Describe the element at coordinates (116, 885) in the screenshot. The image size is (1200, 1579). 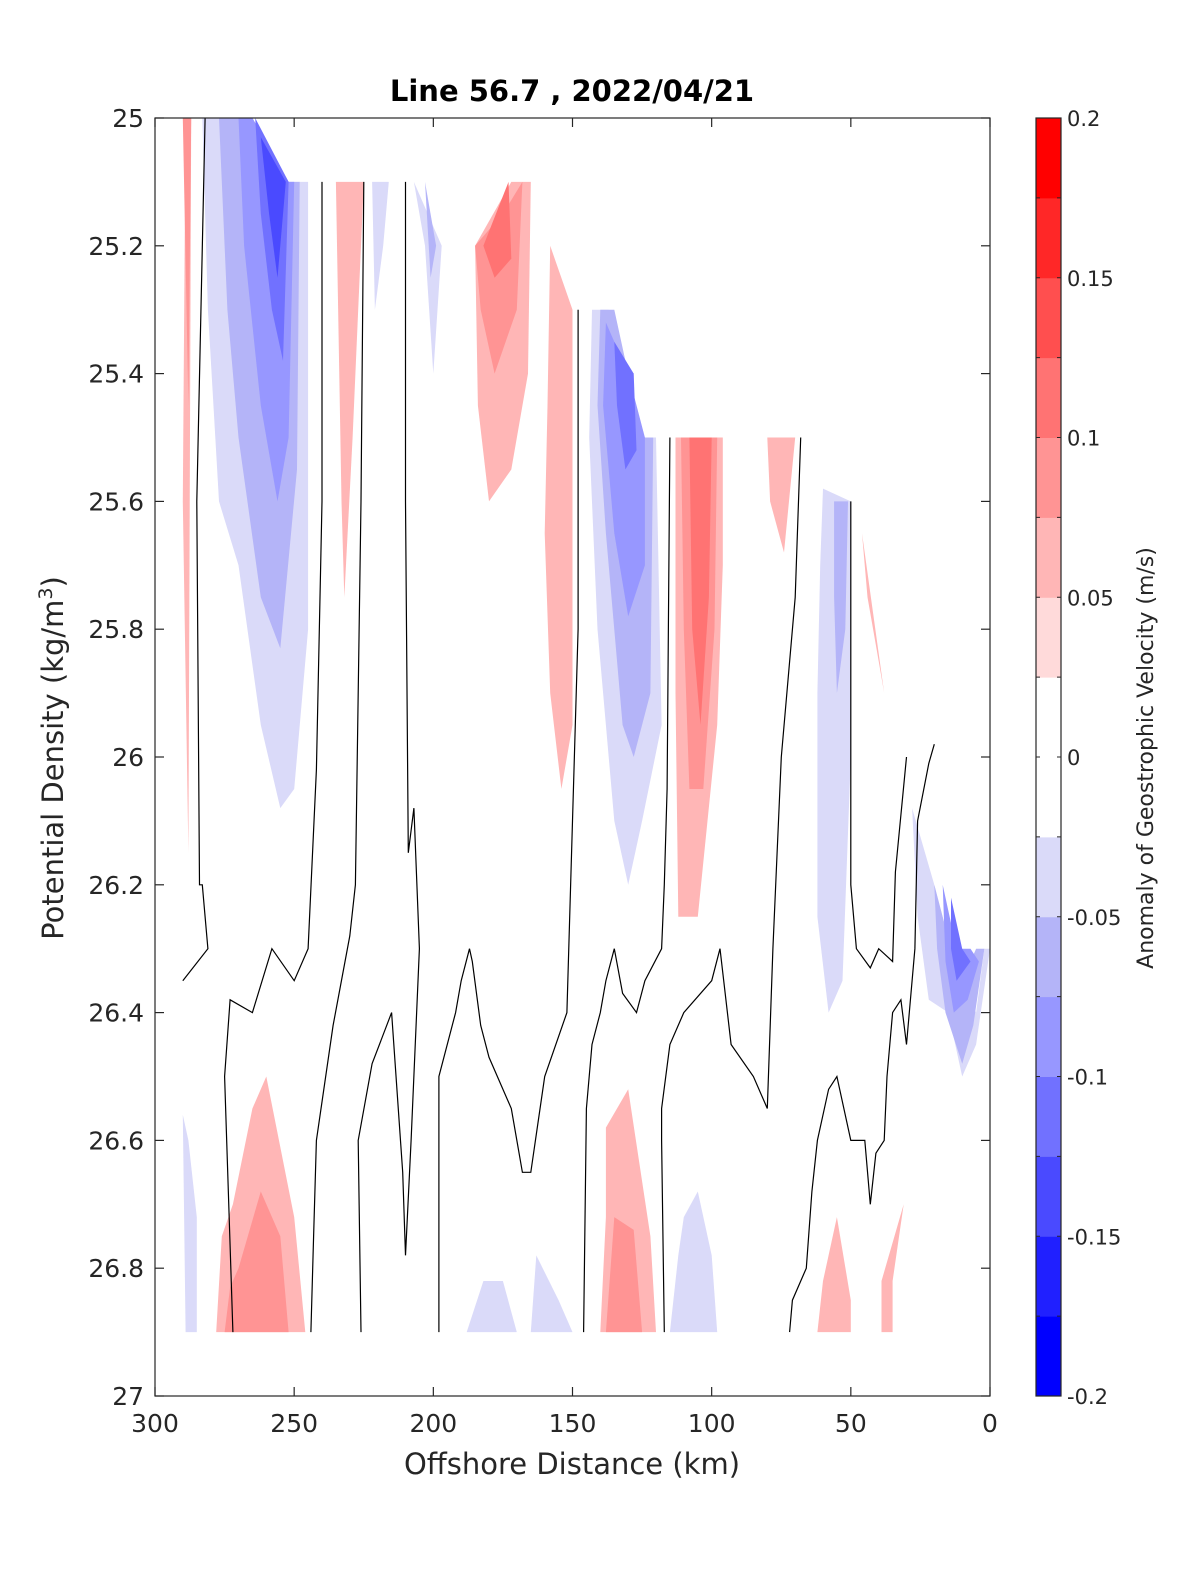
I see `y-tick-label: 26.2` at that location.